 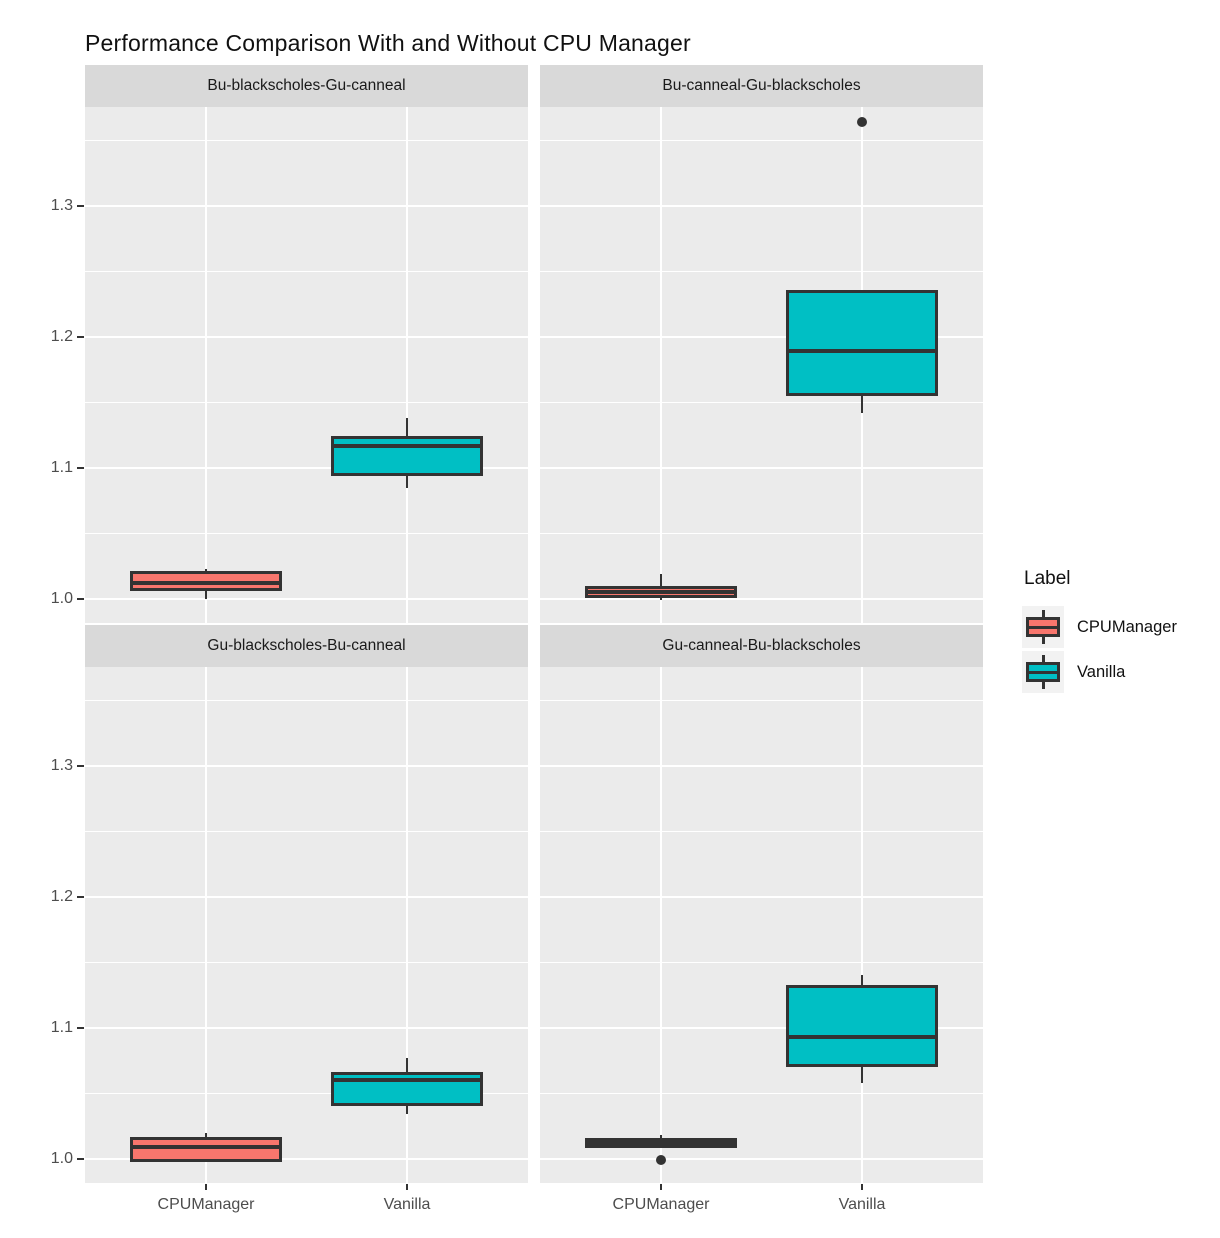 What do you see at coordinates (1047, 578) in the screenshot?
I see `legend-title: Label` at bounding box center [1047, 578].